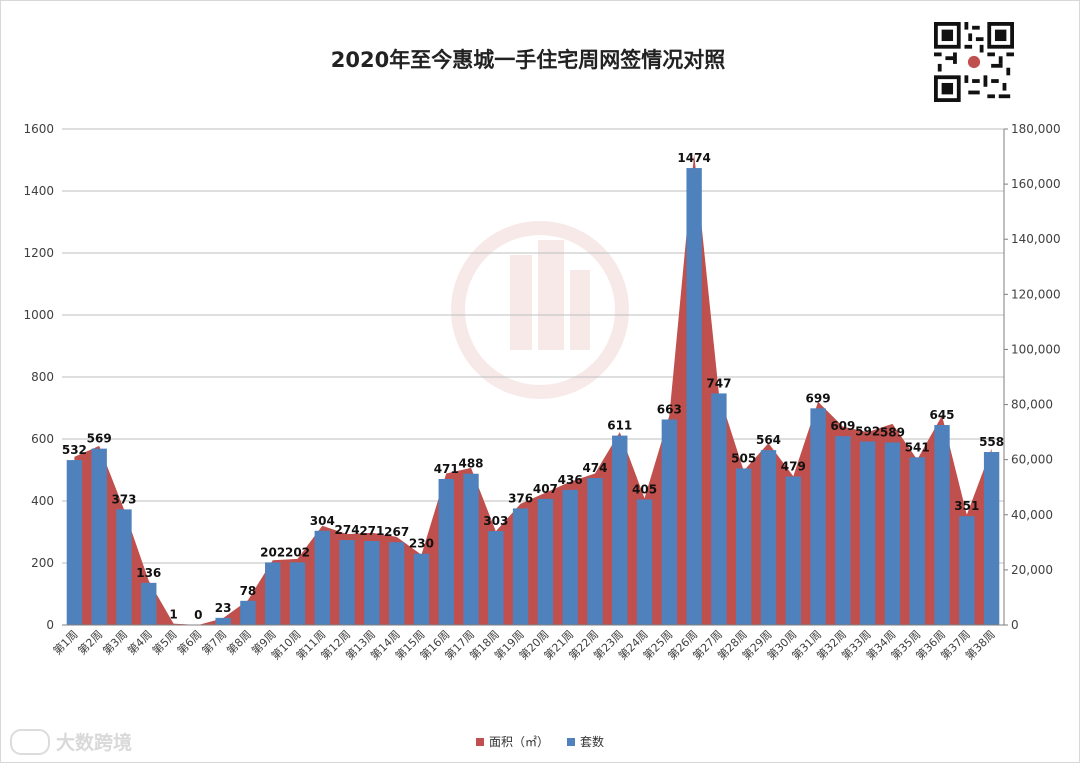  Describe the element at coordinates (1032, 515) in the screenshot. I see `y-right-tick-label: 40,000` at that location.